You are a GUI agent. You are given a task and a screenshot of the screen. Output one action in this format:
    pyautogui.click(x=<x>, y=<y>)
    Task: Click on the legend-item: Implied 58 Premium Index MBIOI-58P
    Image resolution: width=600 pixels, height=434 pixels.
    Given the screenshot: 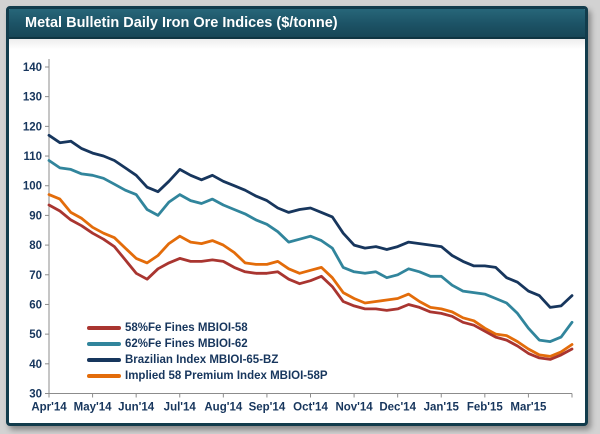 What is the action you would take?
    pyautogui.click(x=207, y=376)
    